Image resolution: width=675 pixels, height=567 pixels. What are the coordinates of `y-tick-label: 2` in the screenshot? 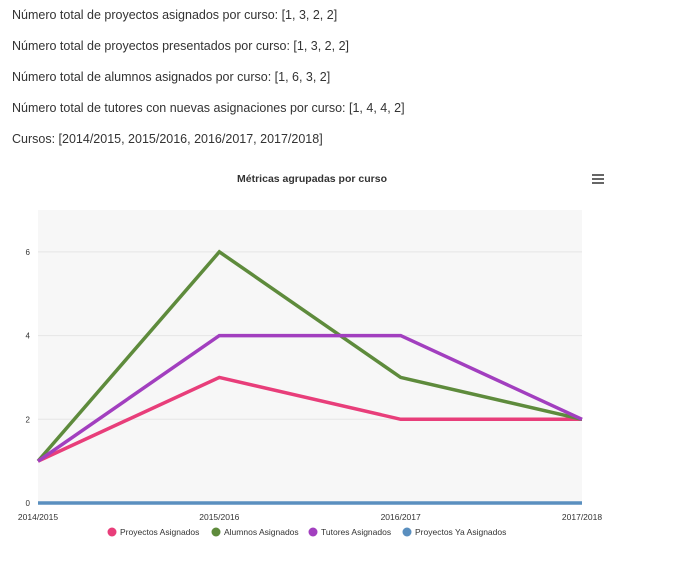 It's located at (28, 419).